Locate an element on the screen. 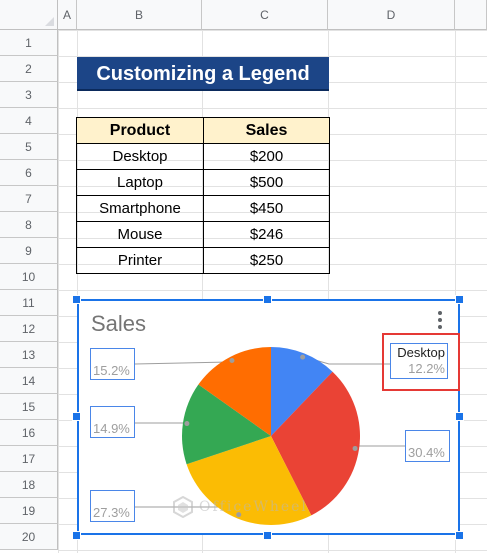  row-header: 8 is located at coordinates (29, 225).